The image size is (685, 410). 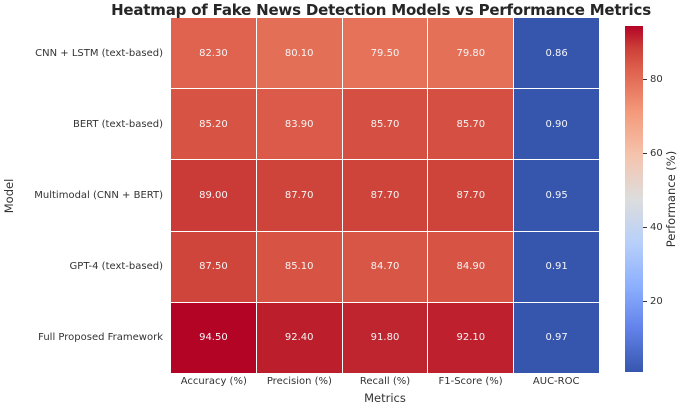 I want to click on x-tick-label-3: F1-Score (%), so click(x=470, y=381).